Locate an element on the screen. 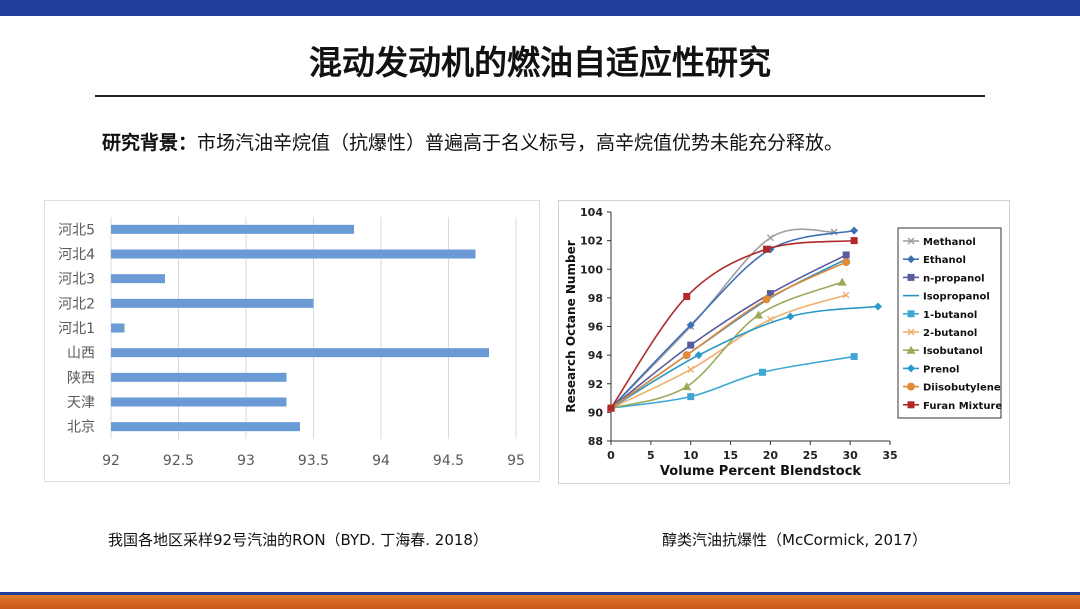 This screenshot has height=609, width=1080. legend-item-ethanol: Ethanol is located at coordinates (934, 260).